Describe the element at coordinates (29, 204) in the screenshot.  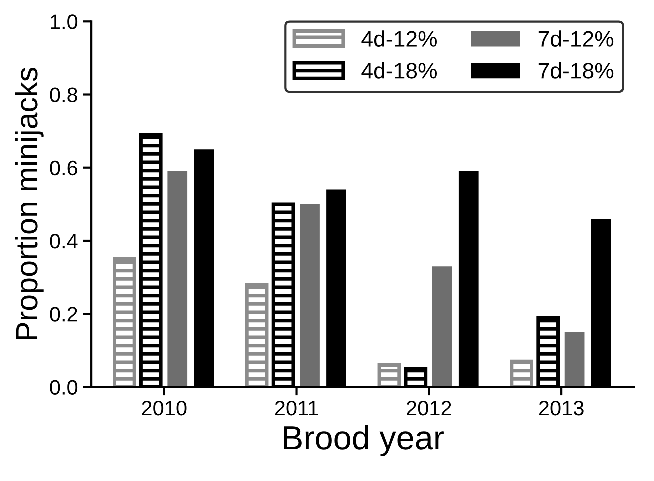
I see `y-axis-title: Proportion minijacks` at that location.